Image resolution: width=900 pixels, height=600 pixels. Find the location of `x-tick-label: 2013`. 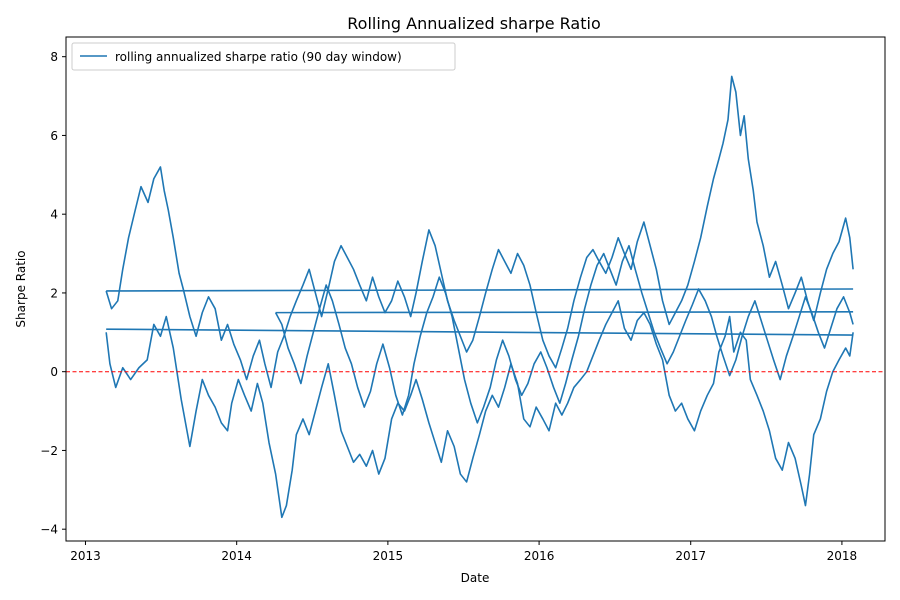

x-tick-label: 2013 is located at coordinates (85, 556).